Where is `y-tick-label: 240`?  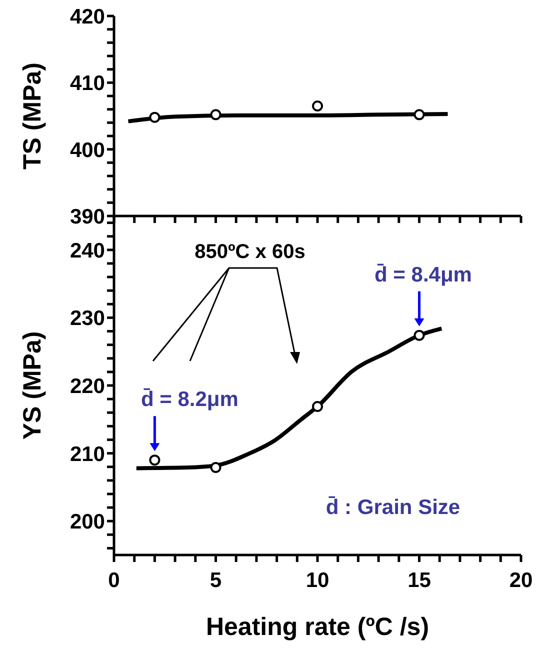 y-tick-label: 240 is located at coordinates (87, 250).